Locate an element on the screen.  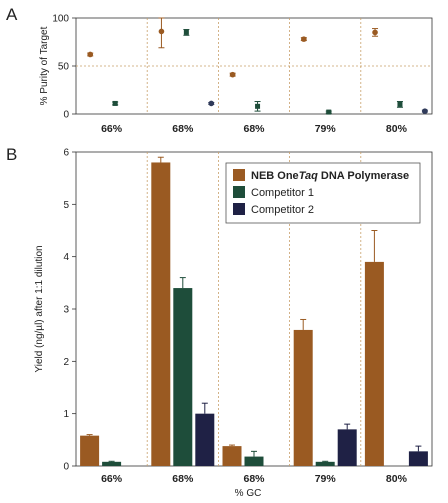
panel-a-y-axis-title: % Purity of Target is located at coordinates (44, 65).